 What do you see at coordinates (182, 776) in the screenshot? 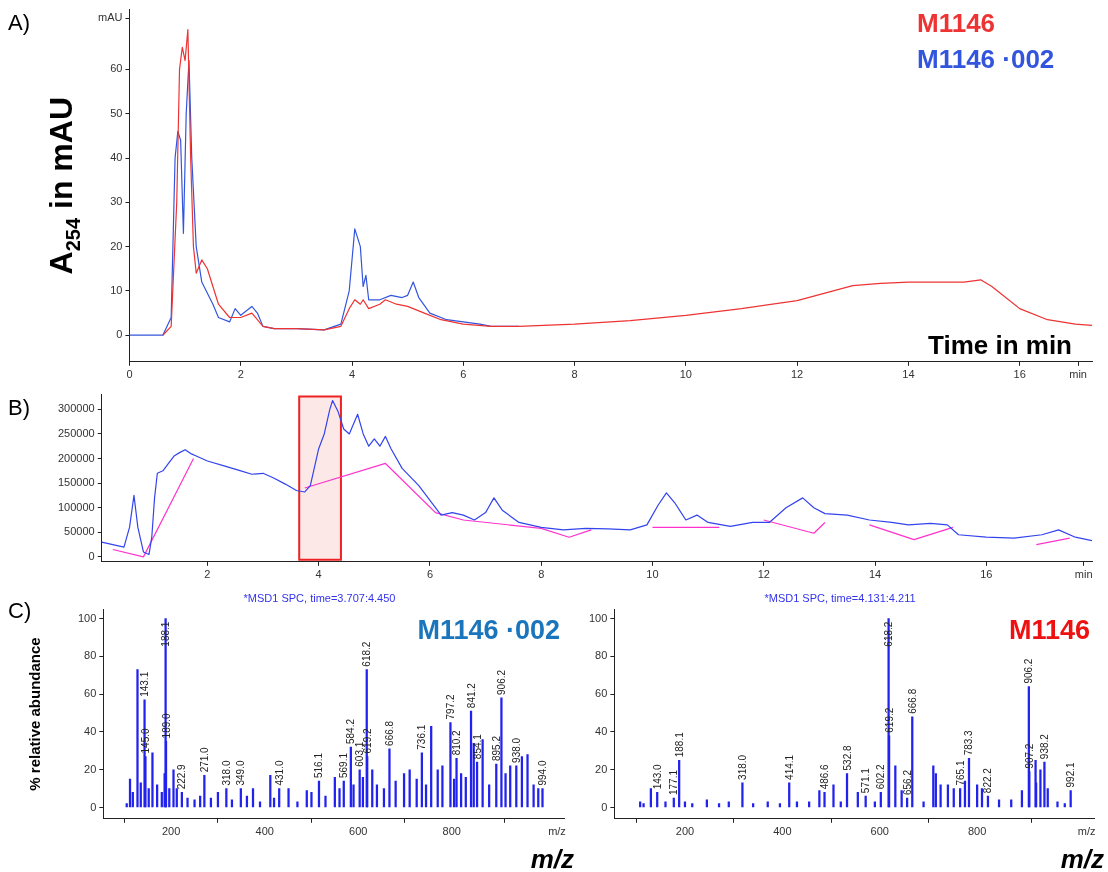
I see `annotation: 222.9` at bounding box center [182, 776].